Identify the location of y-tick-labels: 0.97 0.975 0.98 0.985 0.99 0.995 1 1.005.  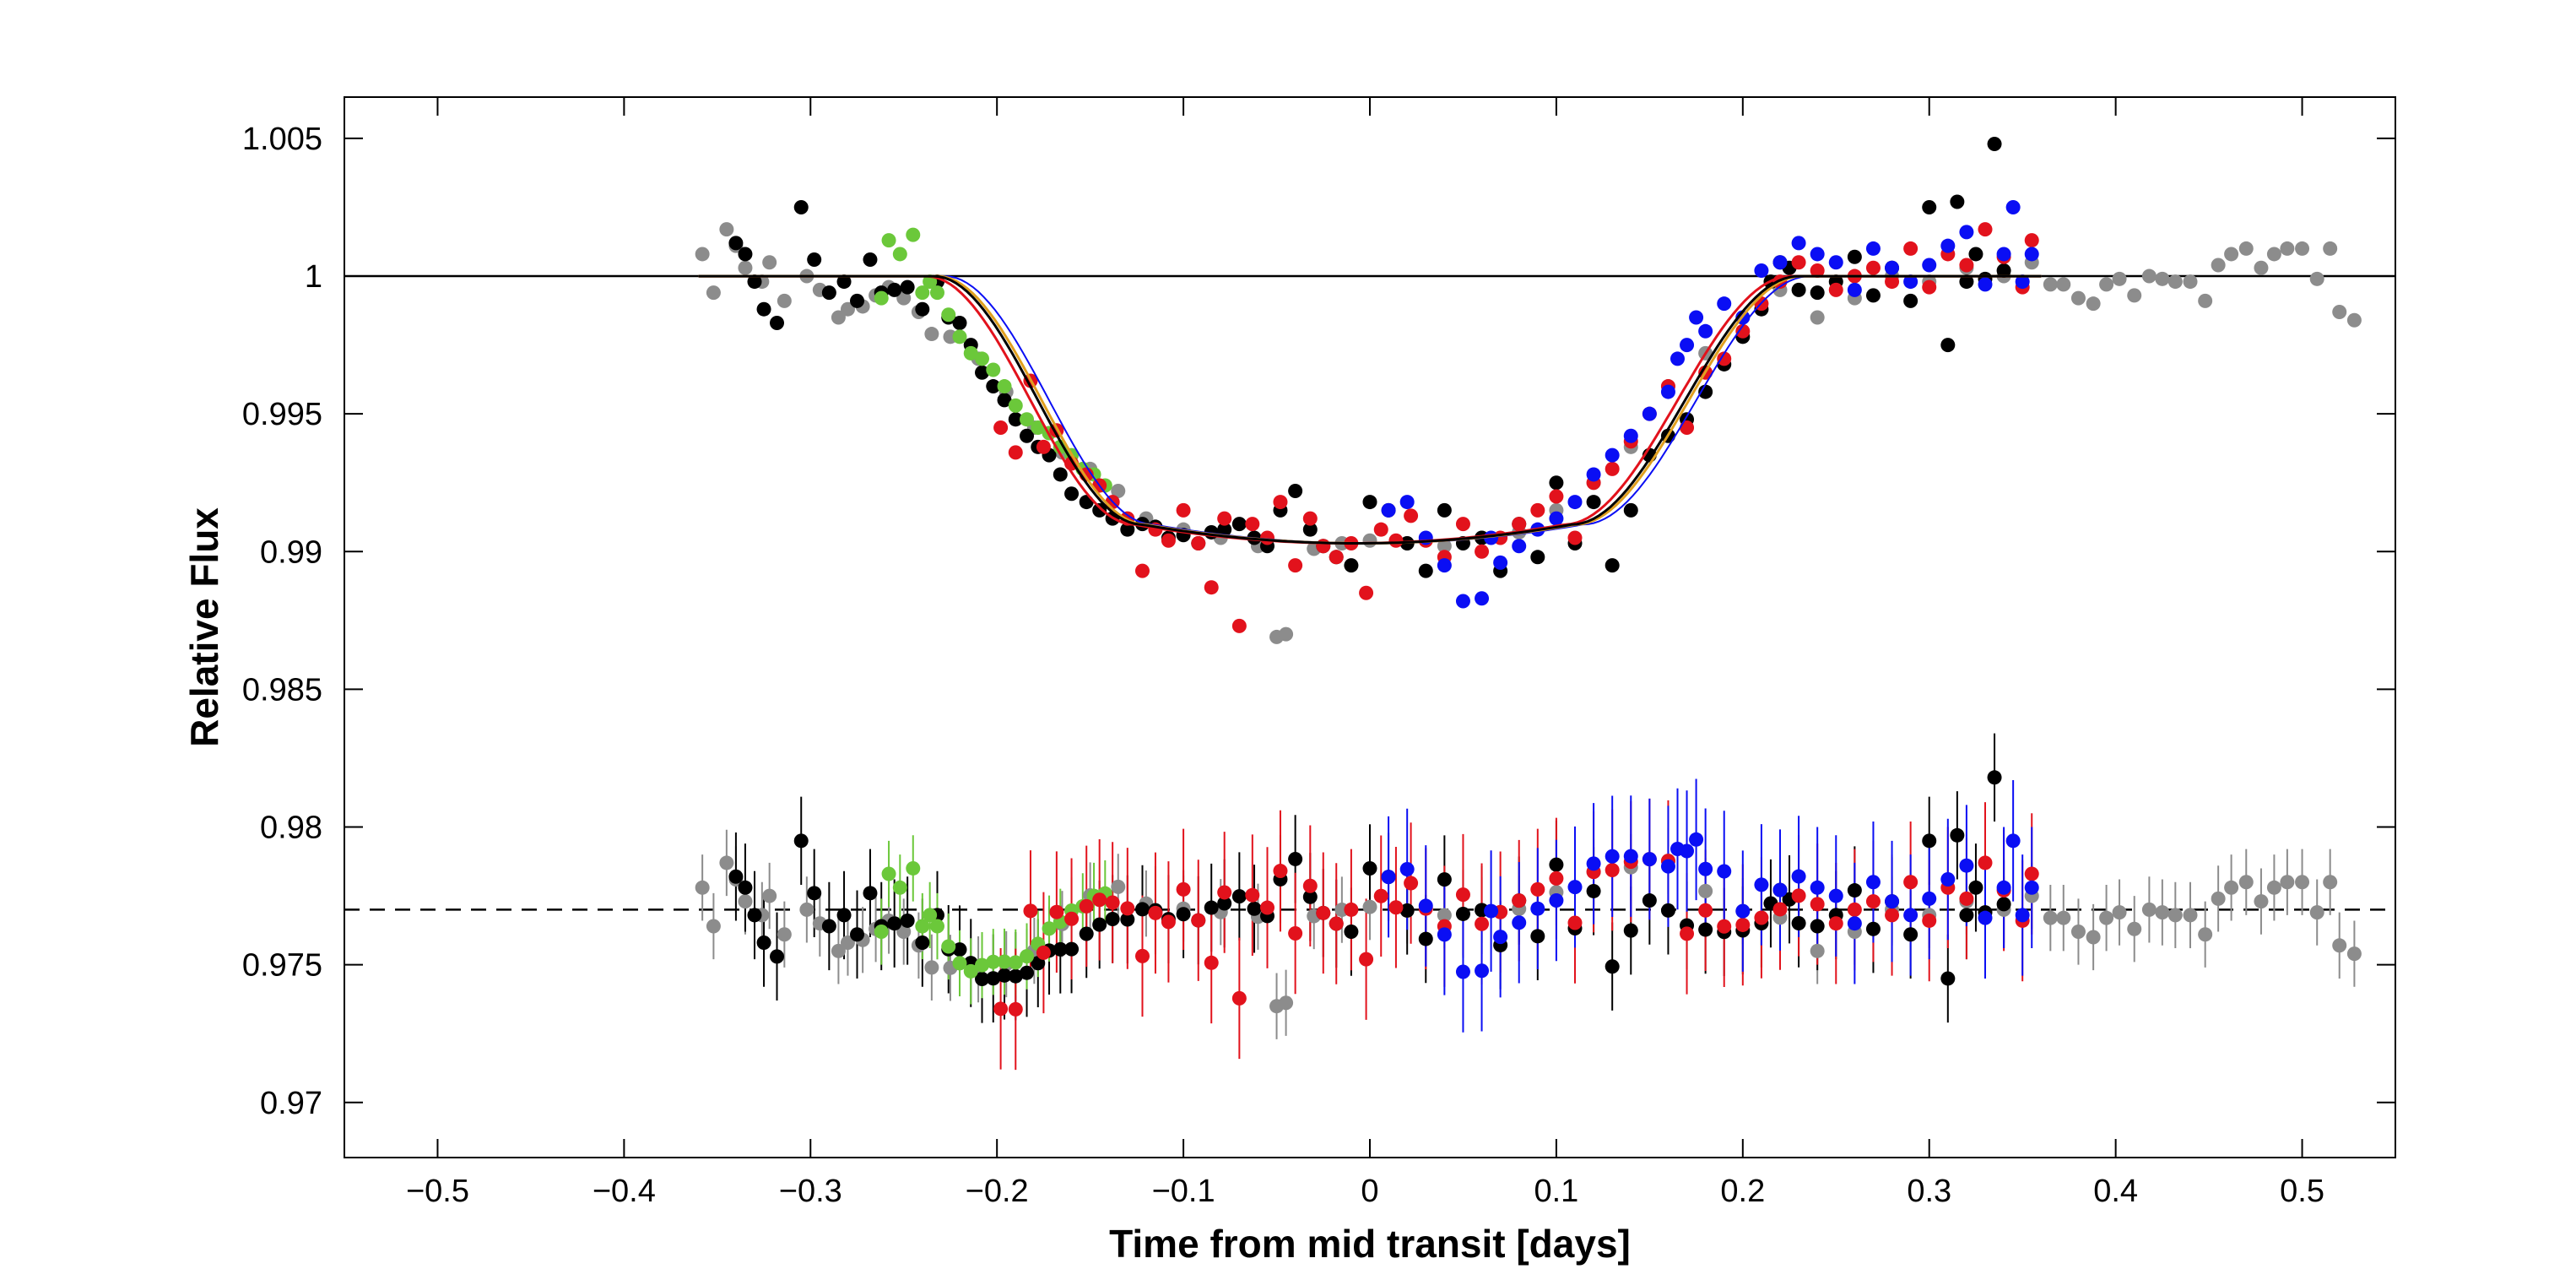
(282, 621).